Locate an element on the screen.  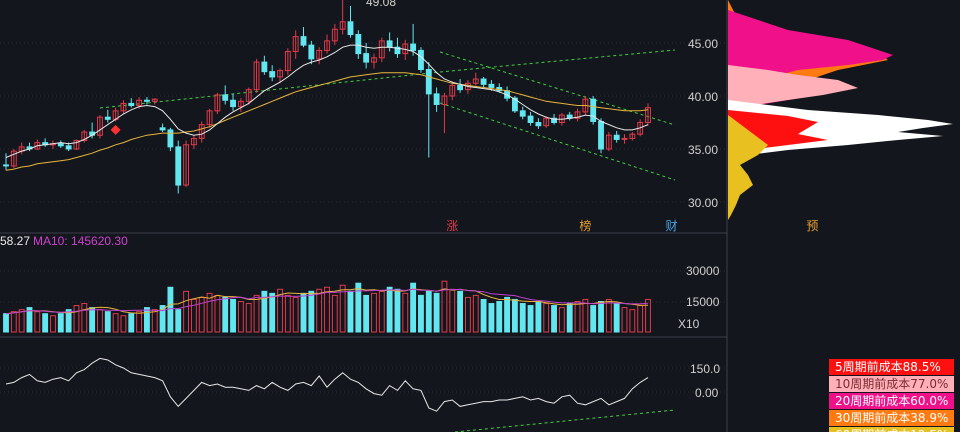
volume-ma10-line is located at coordinates (327, 301).